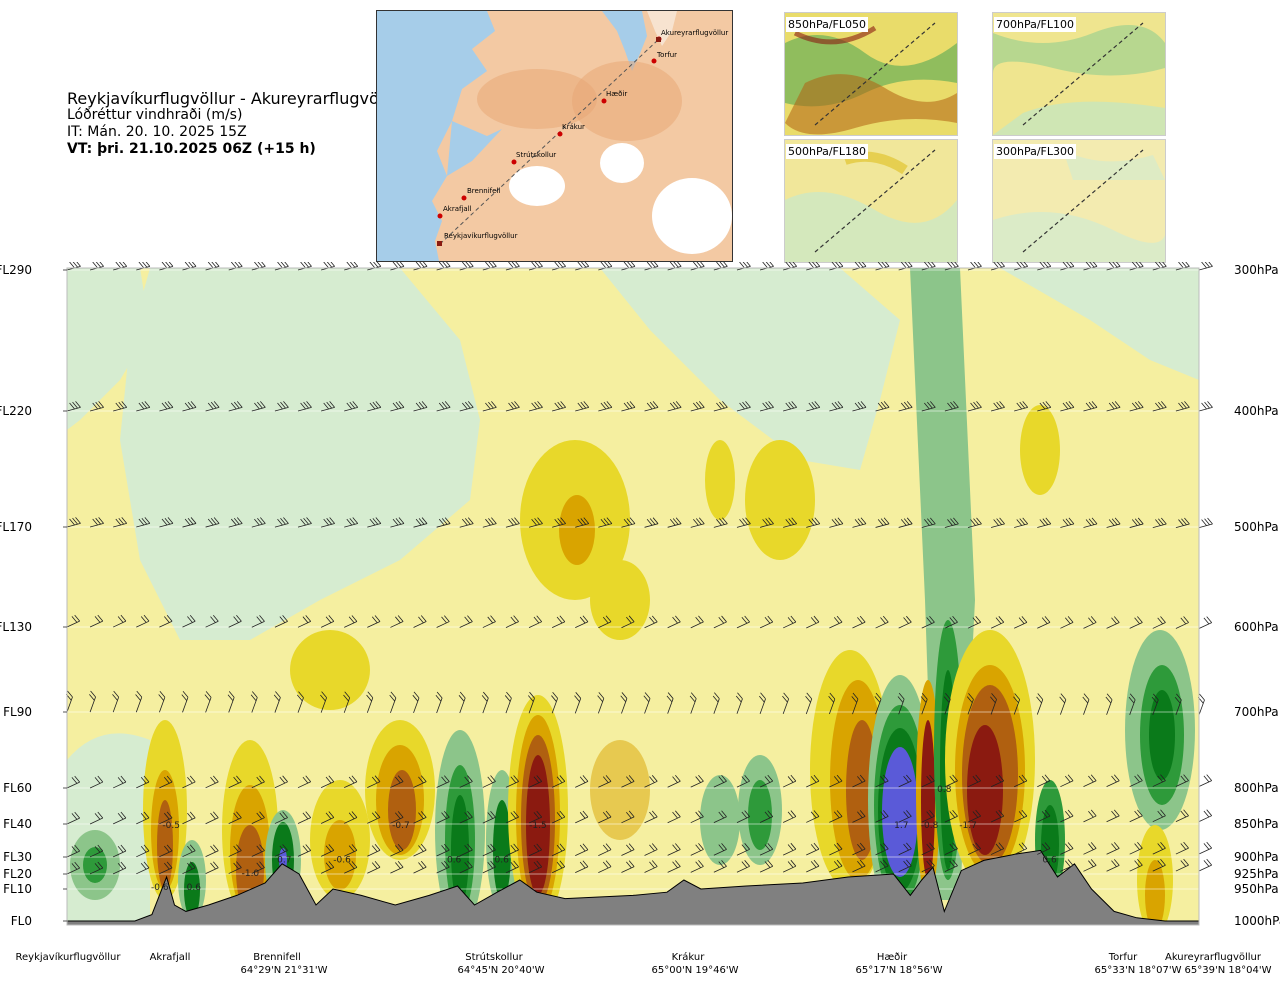 The width and height of the screenshot is (1280, 981). What do you see at coordinates (1257, 921) in the screenshot?
I see `y-tick-label-right: 1000hPa` at bounding box center [1257, 921].